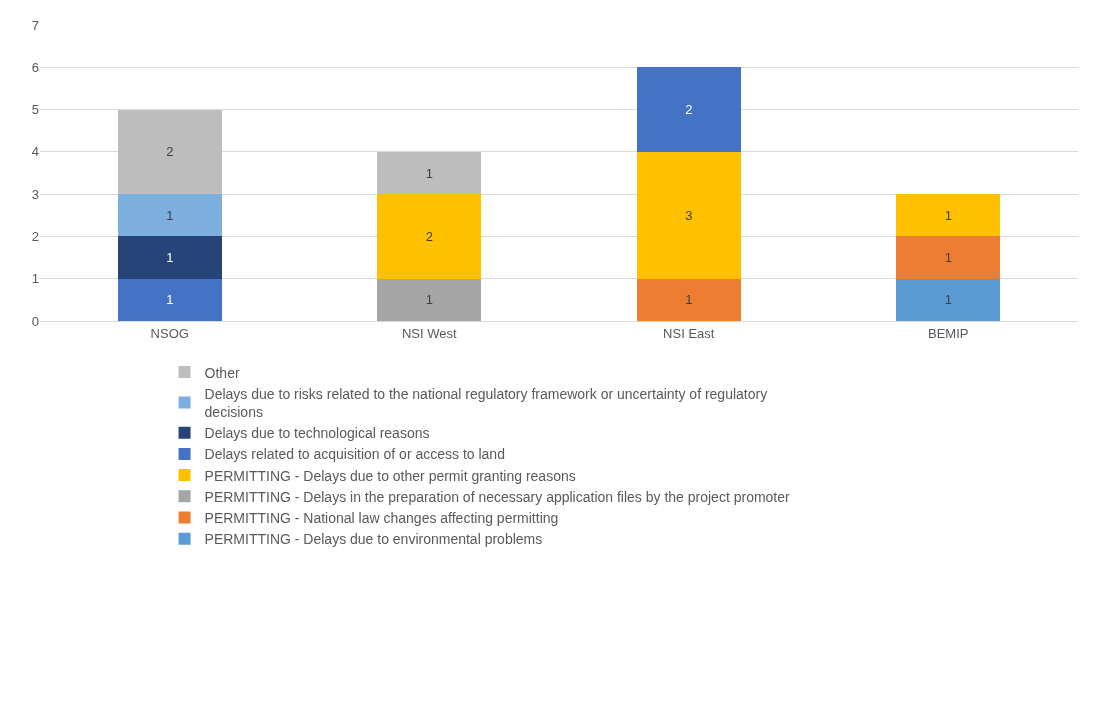  I want to click on y-tick-label: 2, so click(35, 236).